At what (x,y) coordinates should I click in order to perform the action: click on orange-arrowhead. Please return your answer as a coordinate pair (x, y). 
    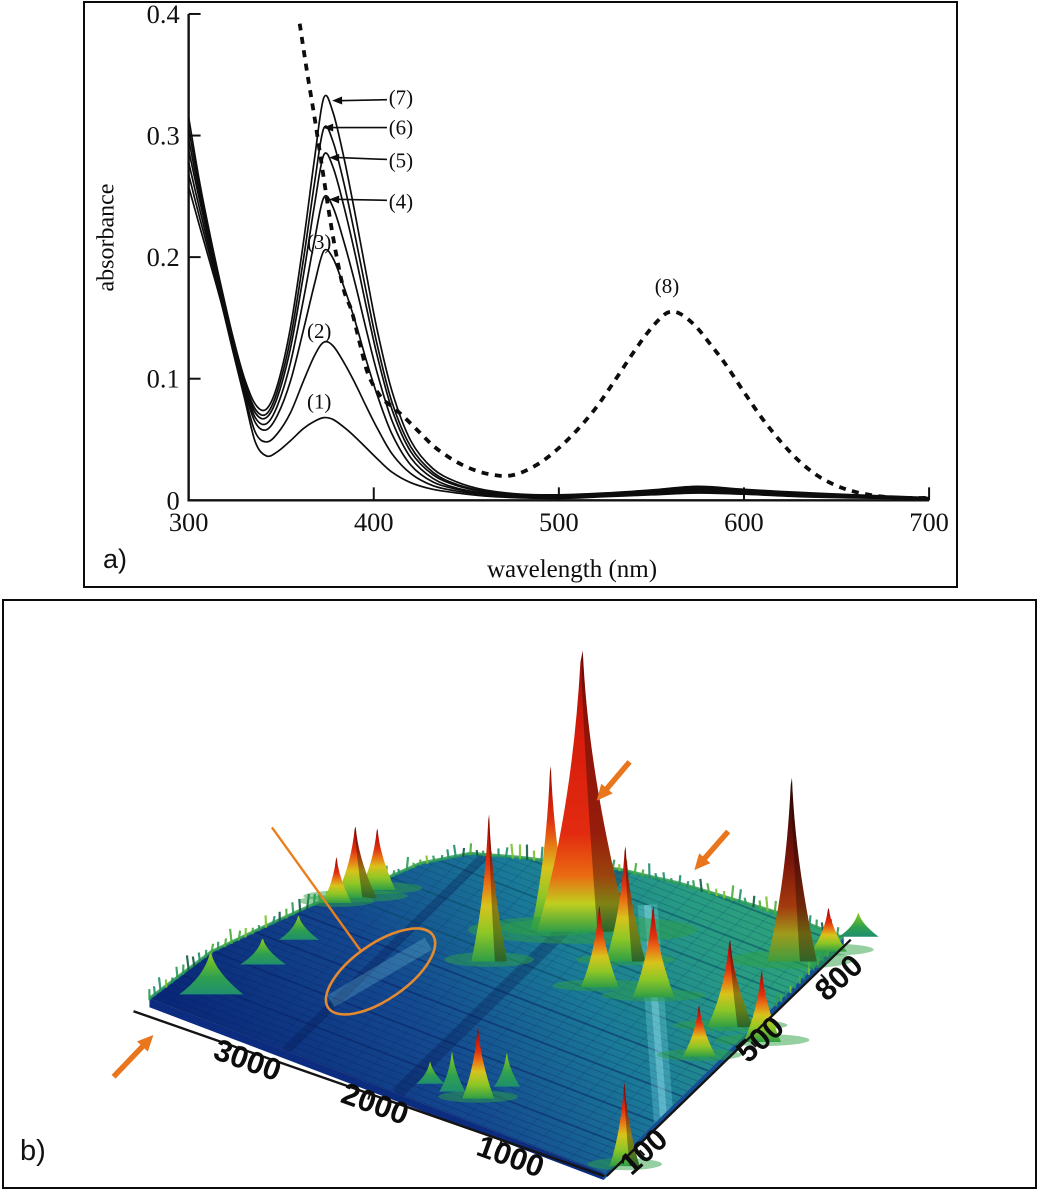
    Looking at the image, I should click on (145, 1043).